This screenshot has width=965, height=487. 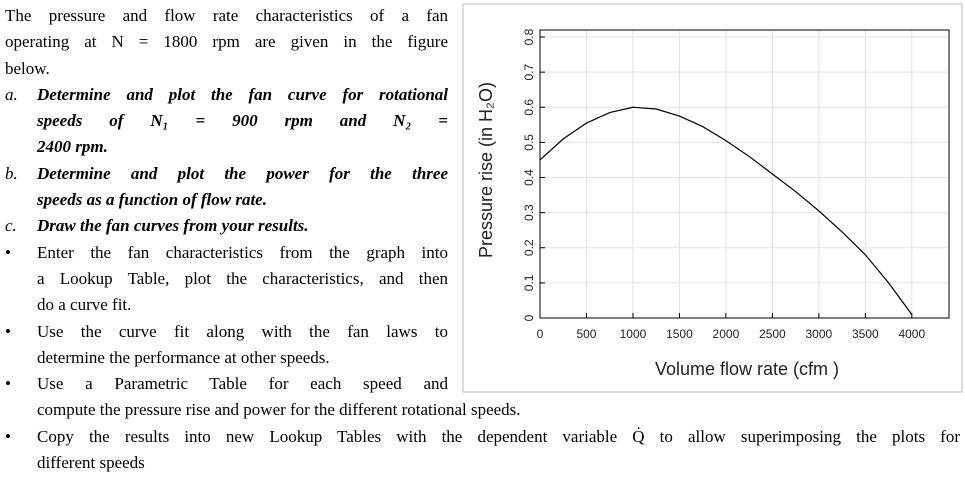 What do you see at coordinates (911, 334) in the screenshot?
I see `x-tick-label: 4000` at bounding box center [911, 334].